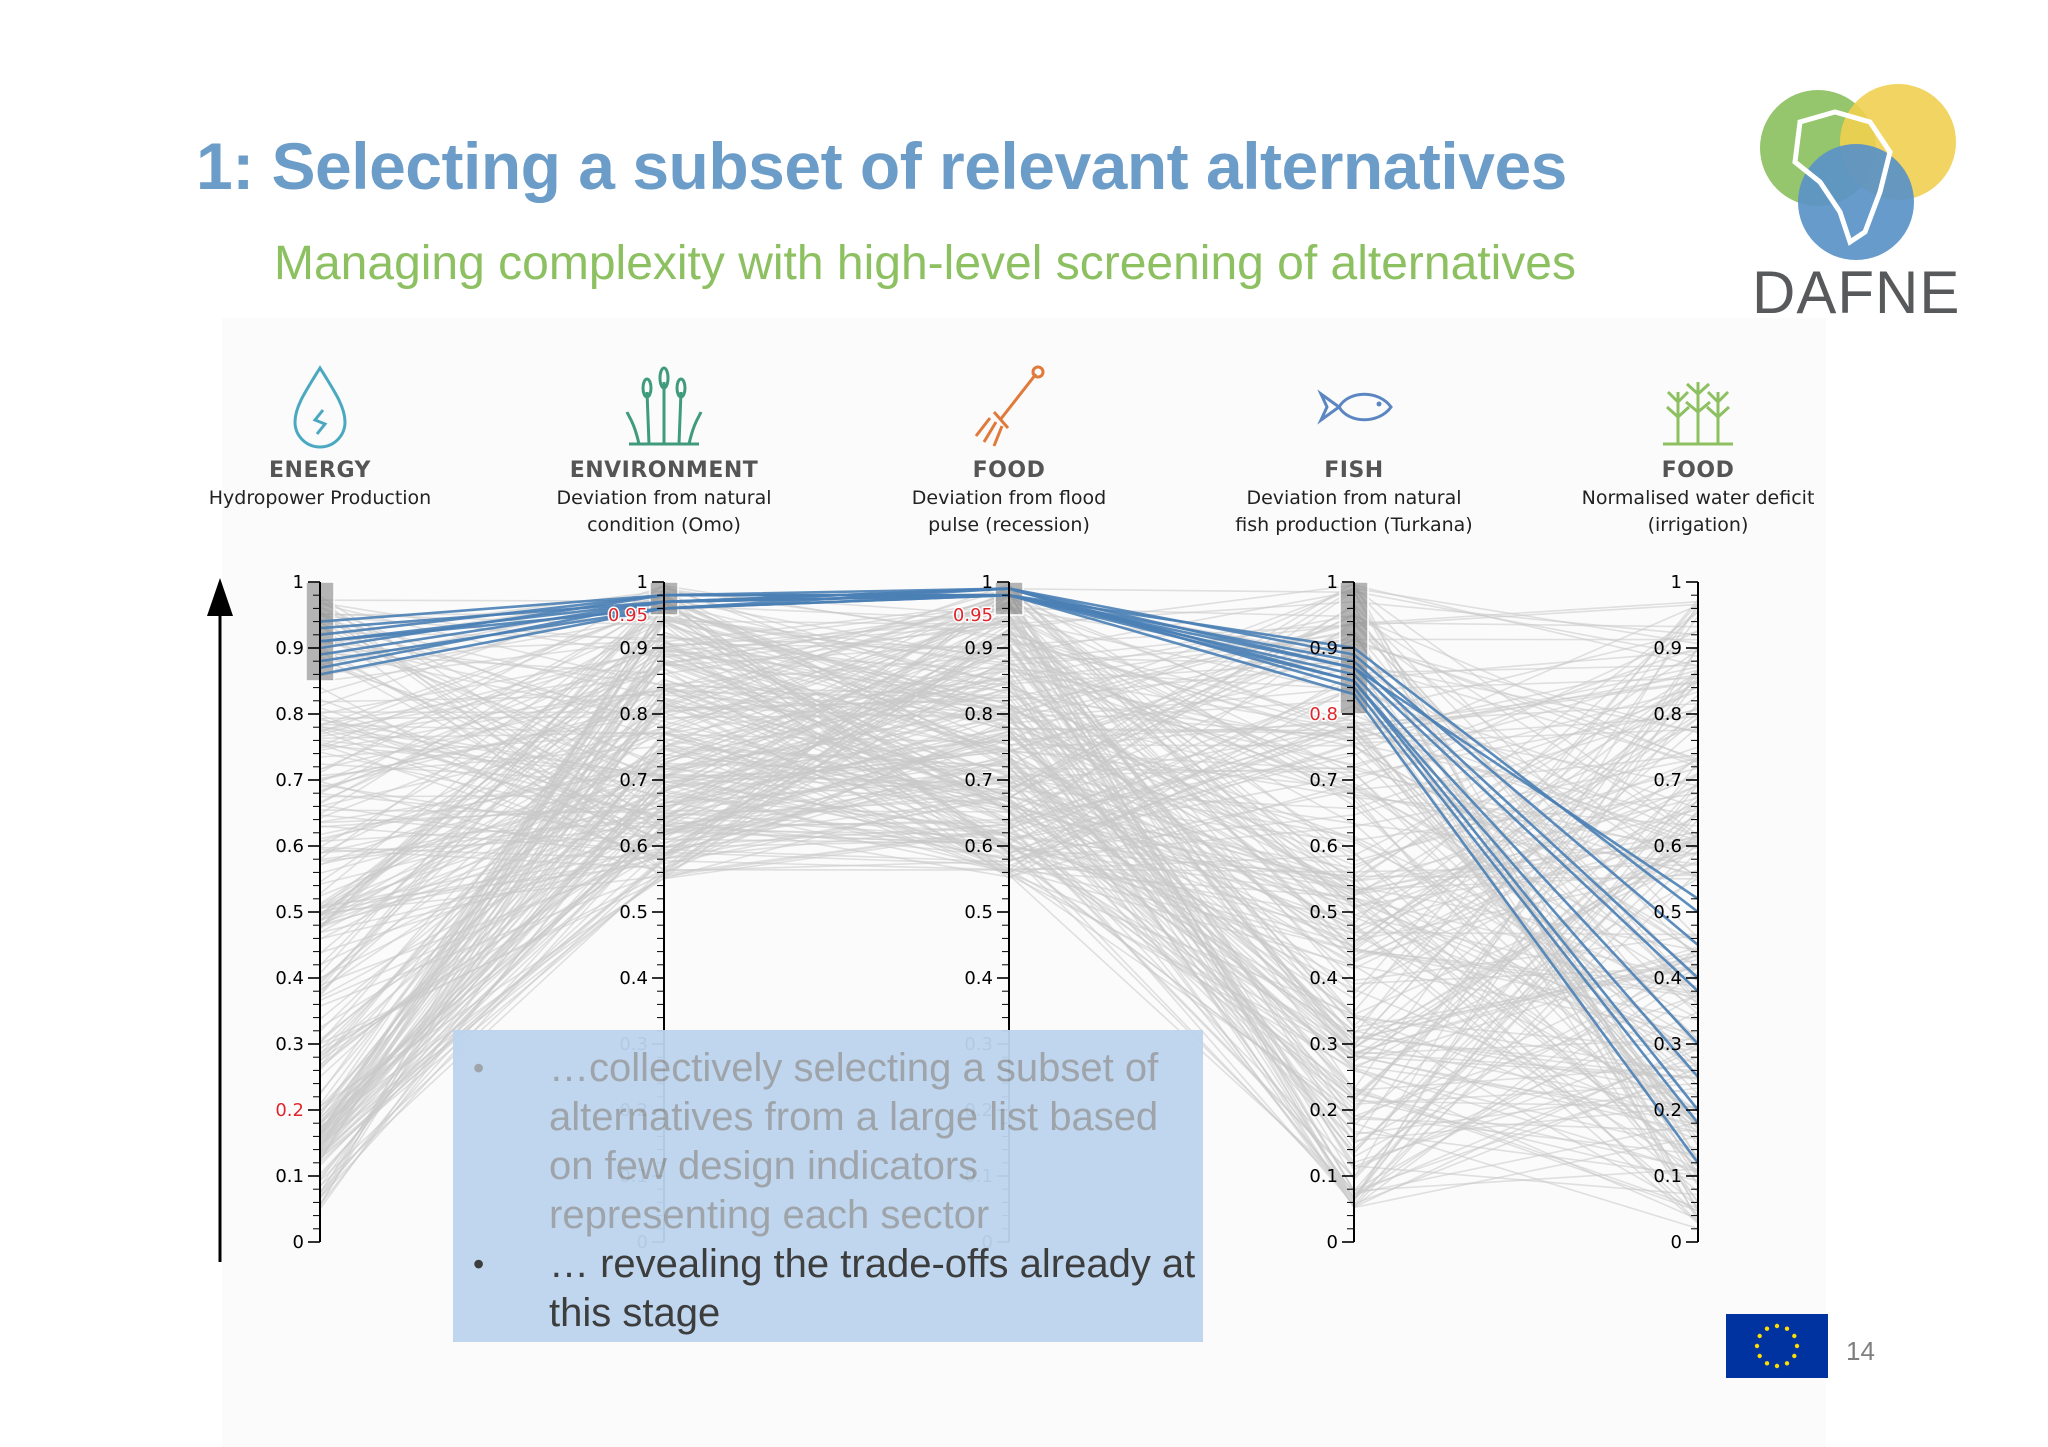 This screenshot has width=2048, height=1447. What do you see at coordinates (1856, 292) in the screenshot?
I see `logo-text: DAFNE` at bounding box center [1856, 292].